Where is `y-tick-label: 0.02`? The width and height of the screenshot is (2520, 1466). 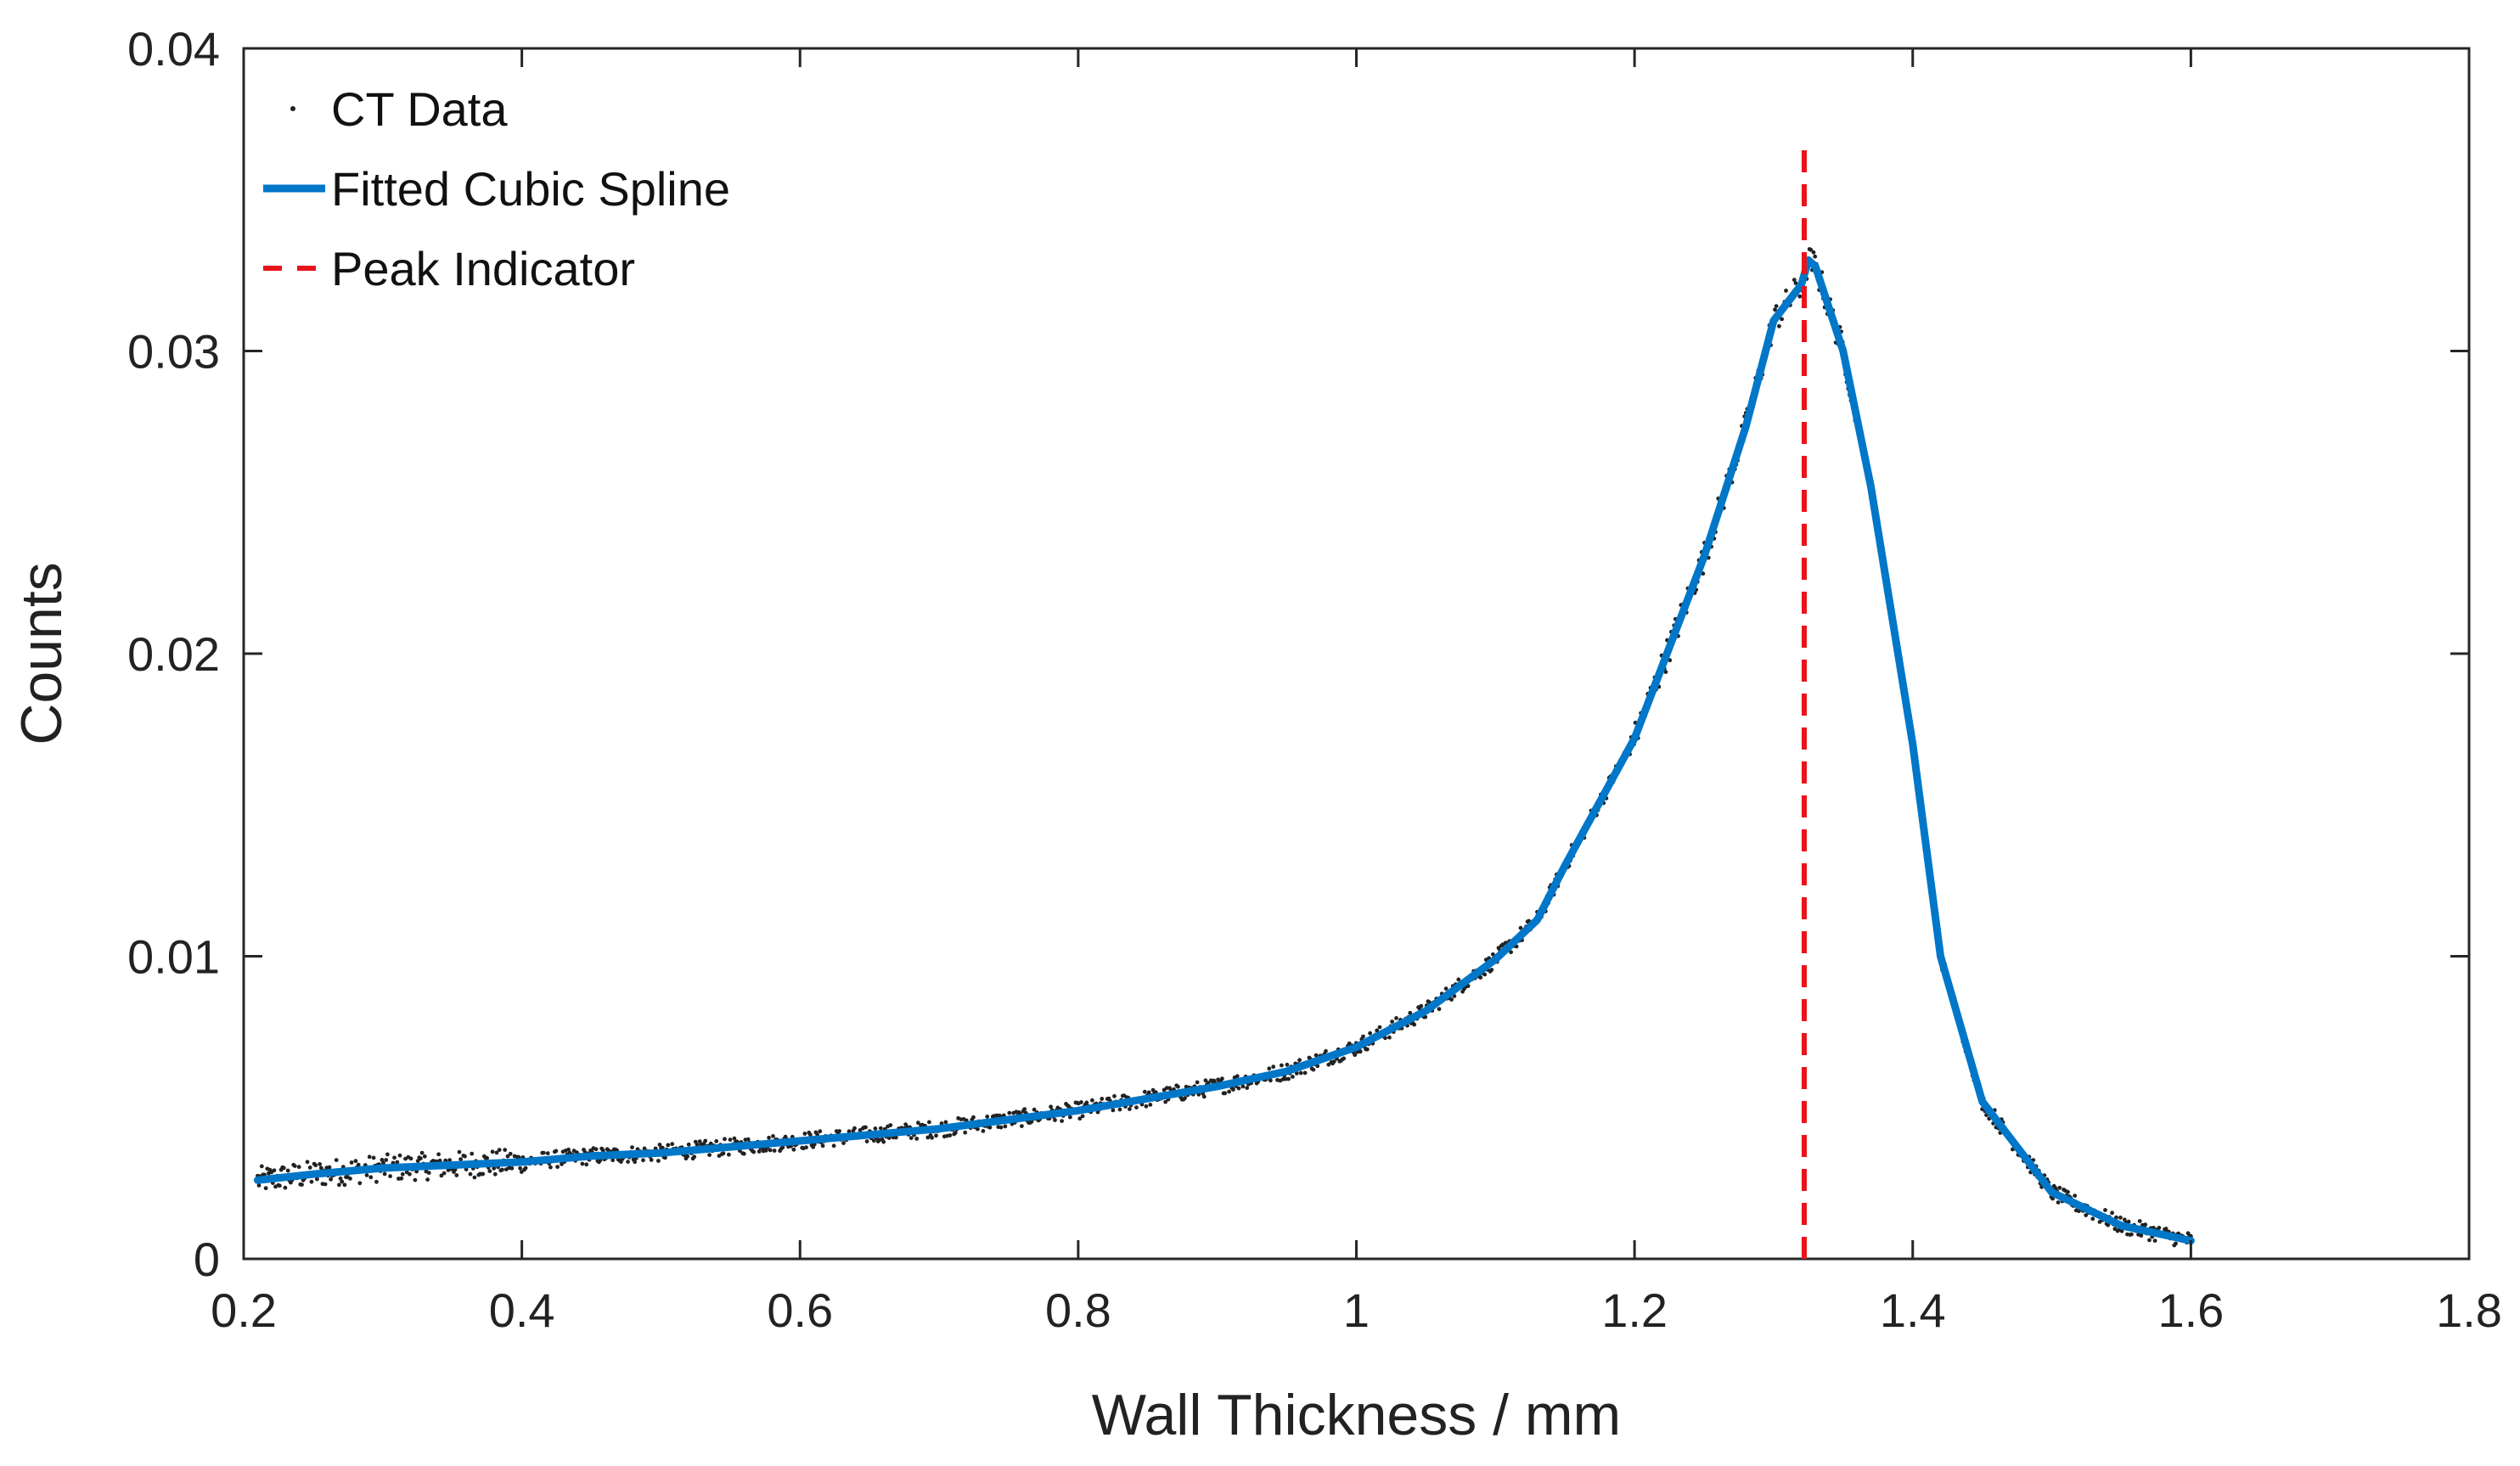 y-tick-label: 0.02 is located at coordinates (174, 654).